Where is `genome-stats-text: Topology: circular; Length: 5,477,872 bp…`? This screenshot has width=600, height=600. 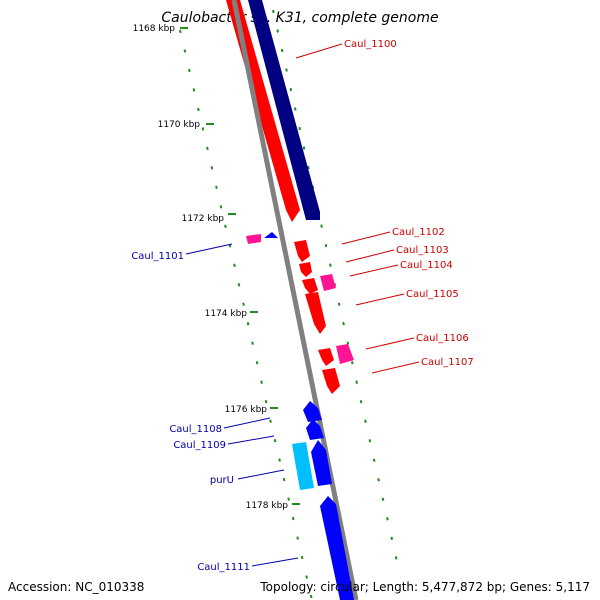 genome-stats-text: Topology: circular; Length: 5,477,872 bp… is located at coordinates (425, 587).